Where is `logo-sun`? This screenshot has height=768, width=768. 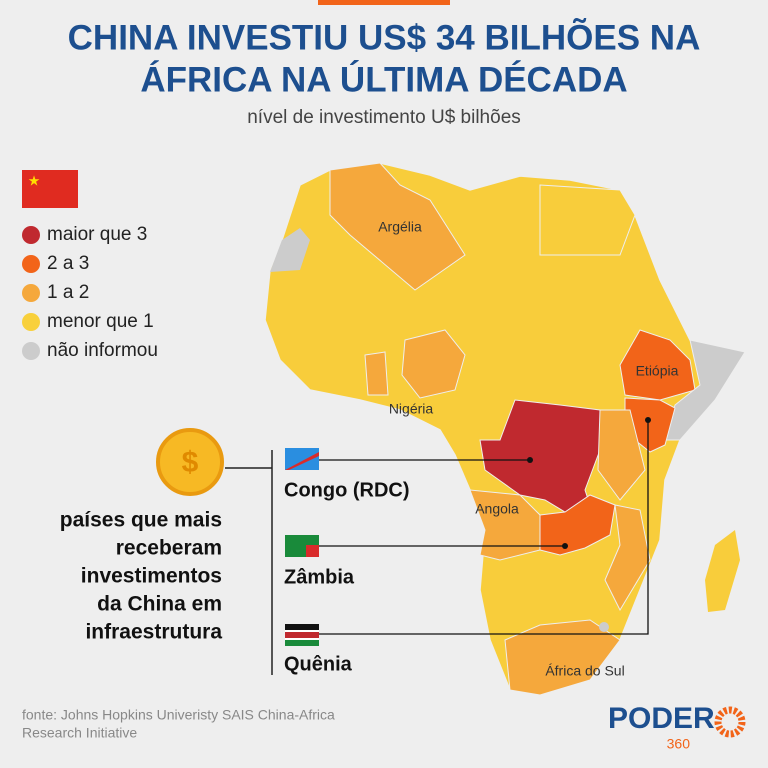 logo-sun is located at coordinates (730, 722).